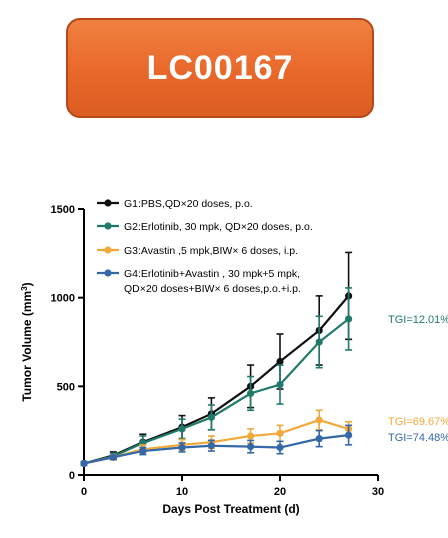 This screenshot has height=538, width=448. I want to click on y-tick-label: 1500, so click(63, 210).